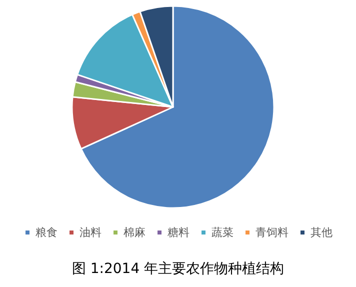  What do you see at coordinates (321, 232) in the screenshot?
I see `legend-label: 其他` at bounding box center [321, 232].